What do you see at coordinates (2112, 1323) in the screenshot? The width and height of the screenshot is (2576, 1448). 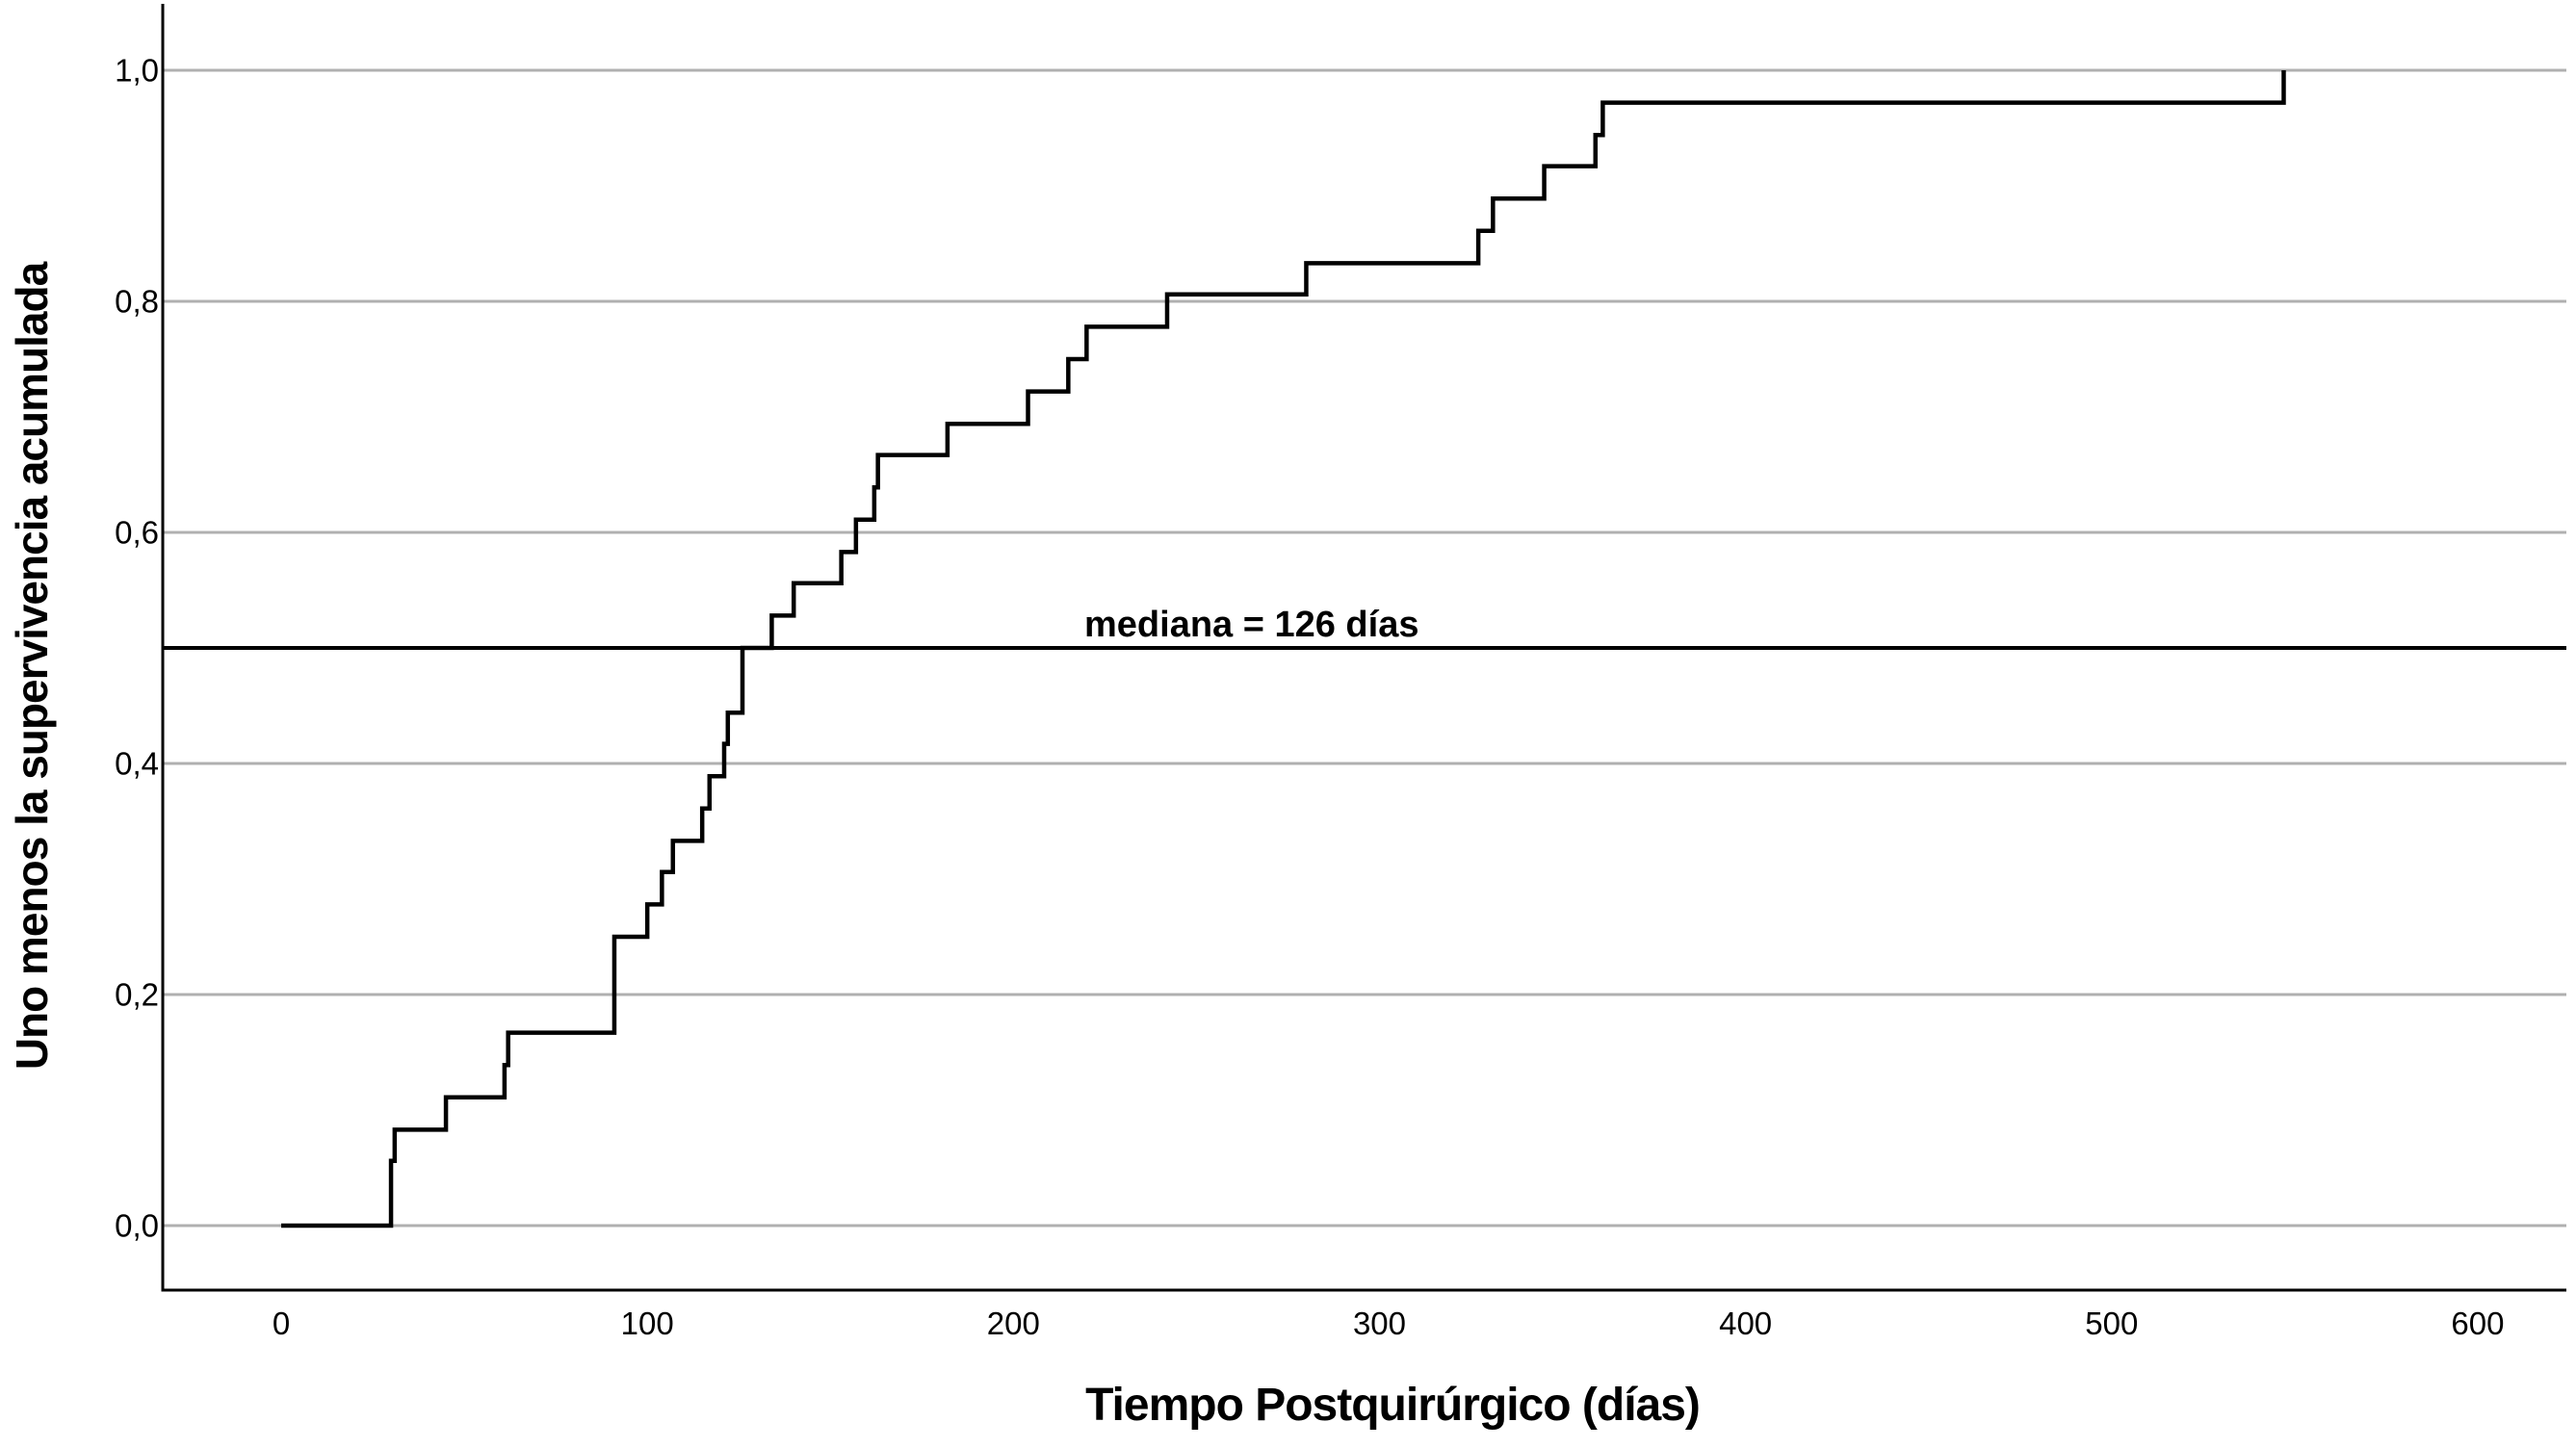 I see `x-tick-label: 500` at bounding box center [2112, 1323].